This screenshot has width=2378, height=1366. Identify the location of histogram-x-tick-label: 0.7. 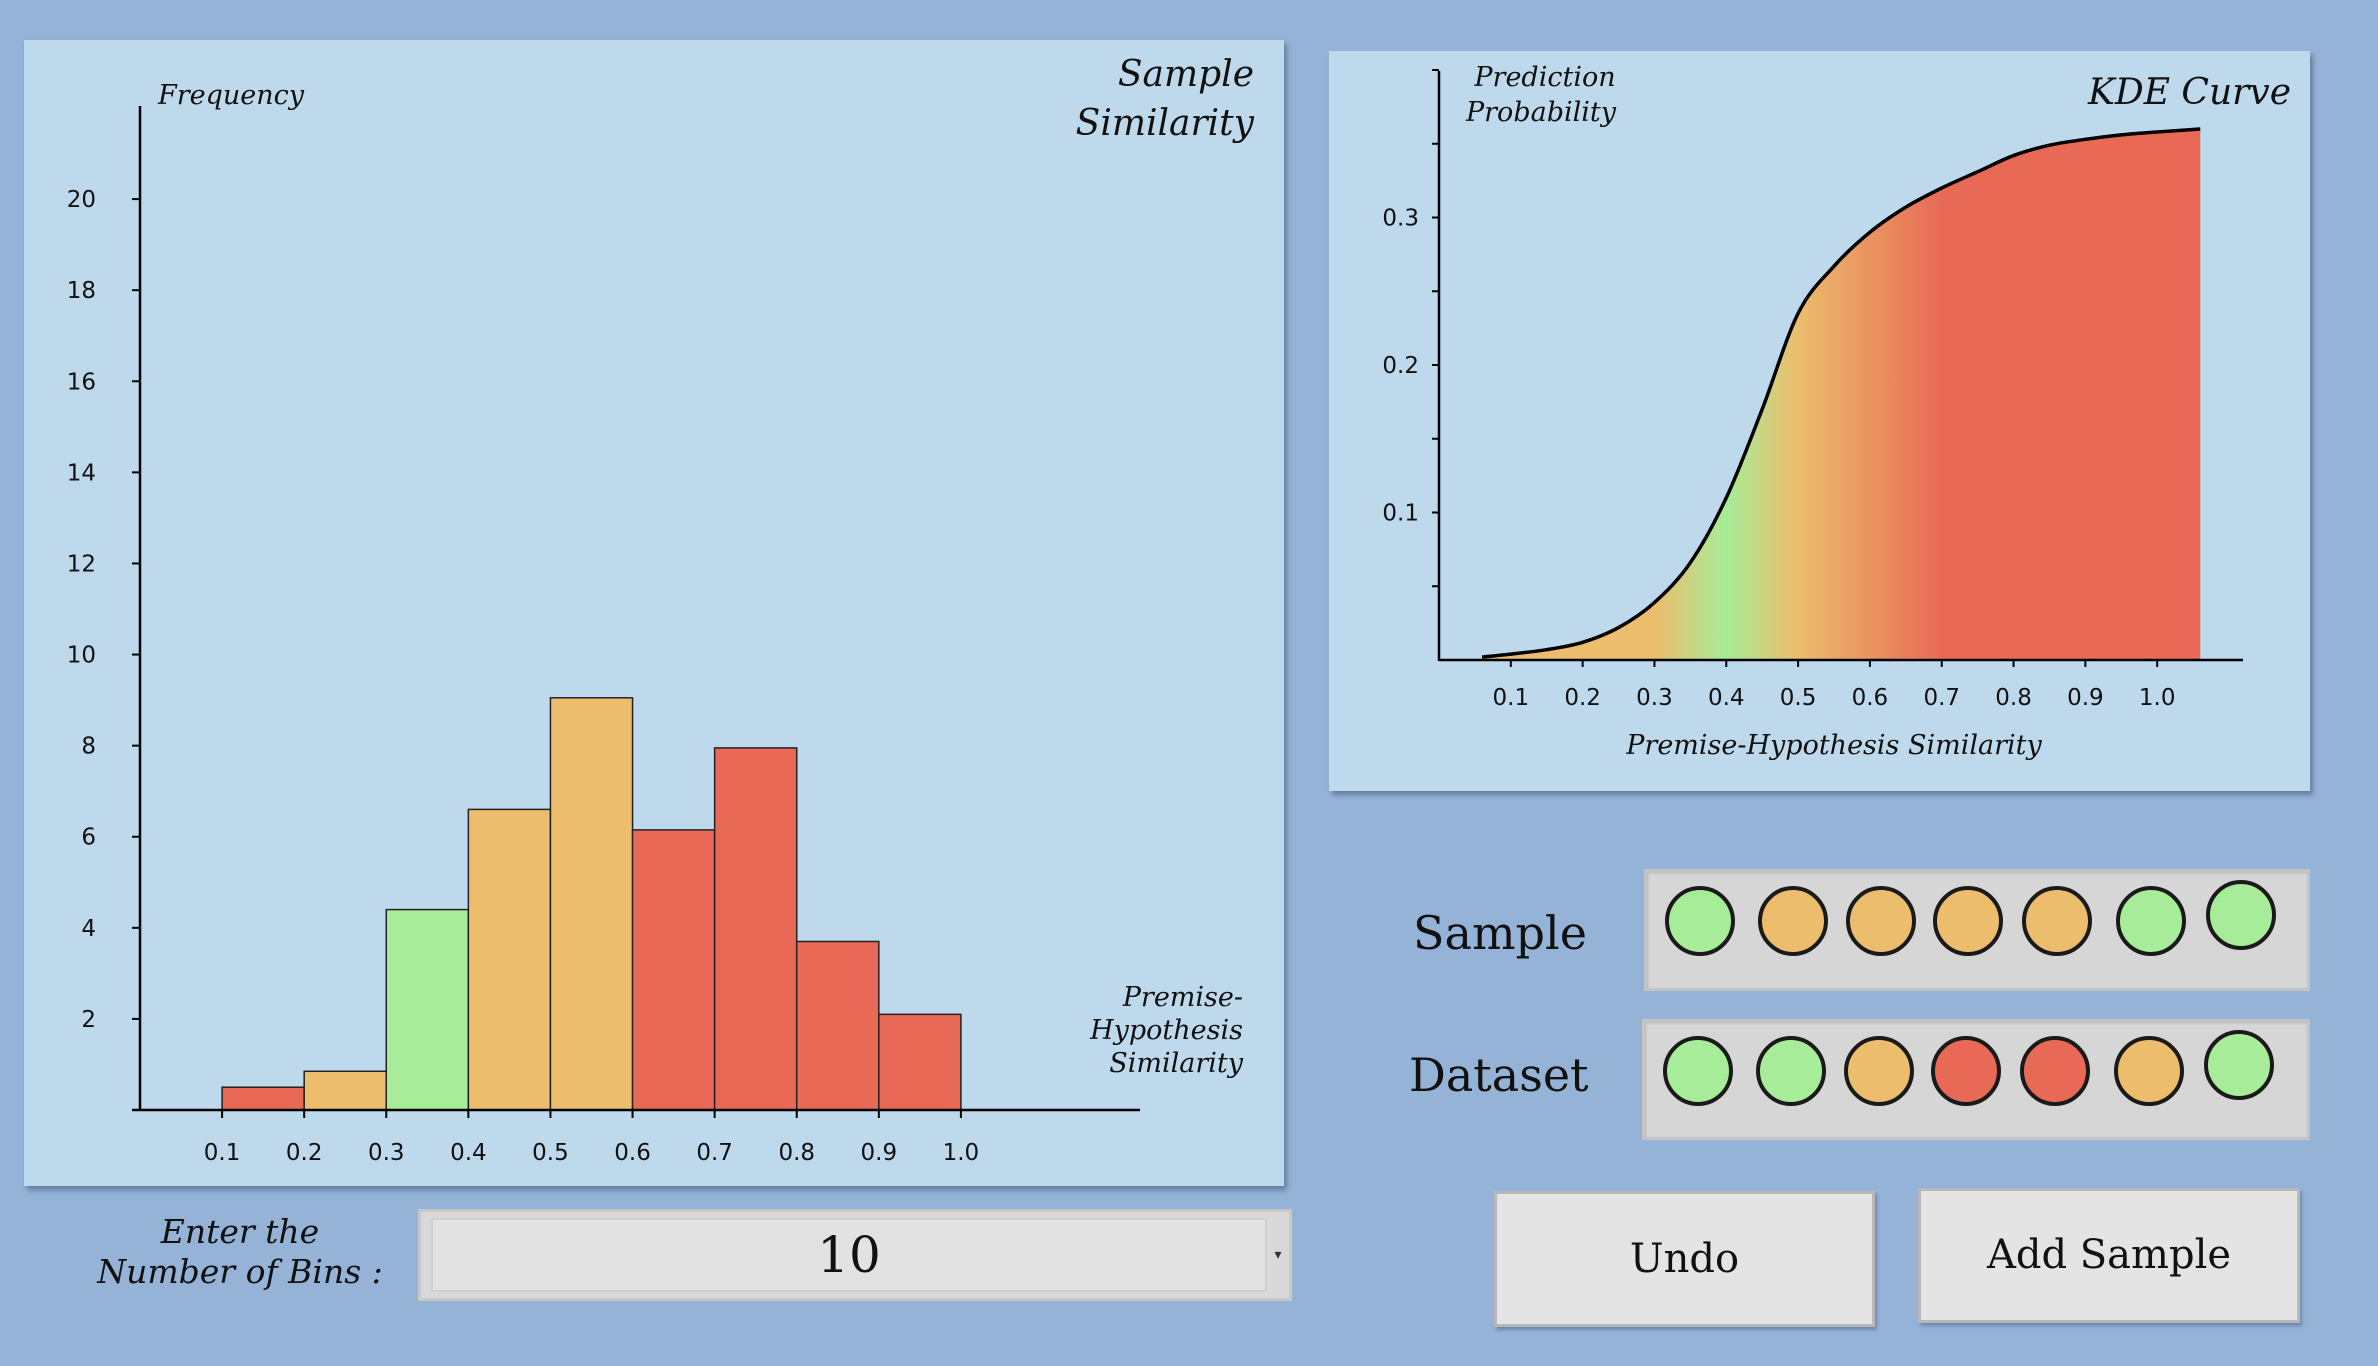
(714, 1153).